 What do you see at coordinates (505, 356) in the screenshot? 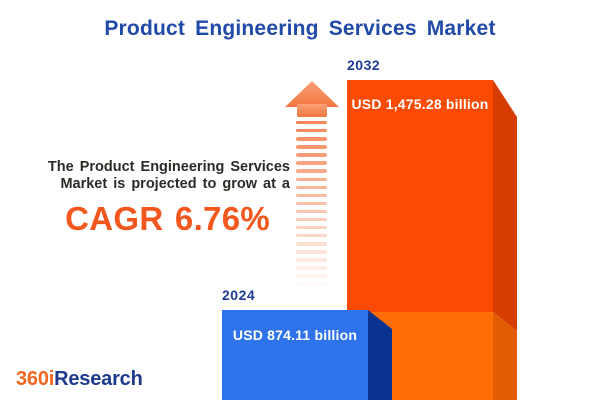
I see `bar-2032-side-lower` at bounding box center [505, 356].